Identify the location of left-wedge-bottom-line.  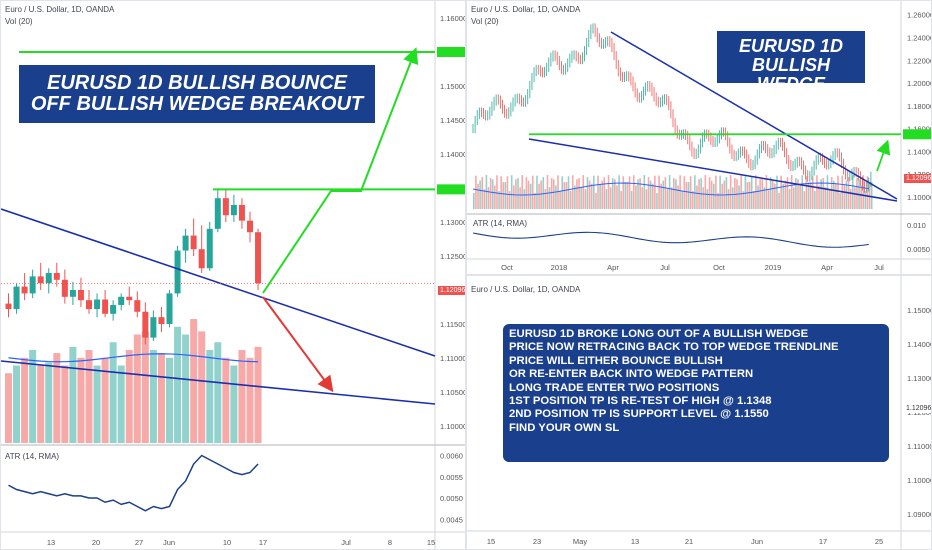
(218, 382).